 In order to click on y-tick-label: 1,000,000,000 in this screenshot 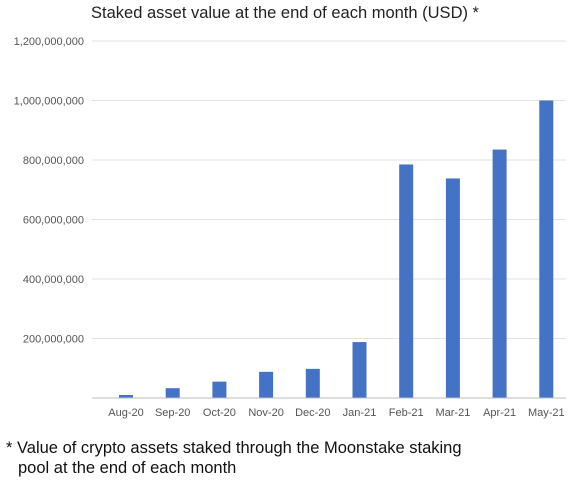, I will do `click(49, 102)`.